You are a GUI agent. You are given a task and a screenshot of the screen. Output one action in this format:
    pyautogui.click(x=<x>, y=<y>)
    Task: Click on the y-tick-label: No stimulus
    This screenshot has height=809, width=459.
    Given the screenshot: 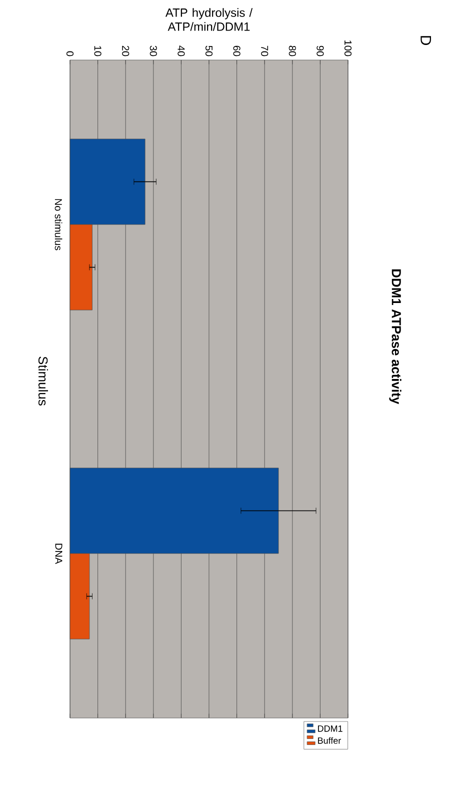 What is the action you would take?
    pyautogui.click(x=58, y=224)
    